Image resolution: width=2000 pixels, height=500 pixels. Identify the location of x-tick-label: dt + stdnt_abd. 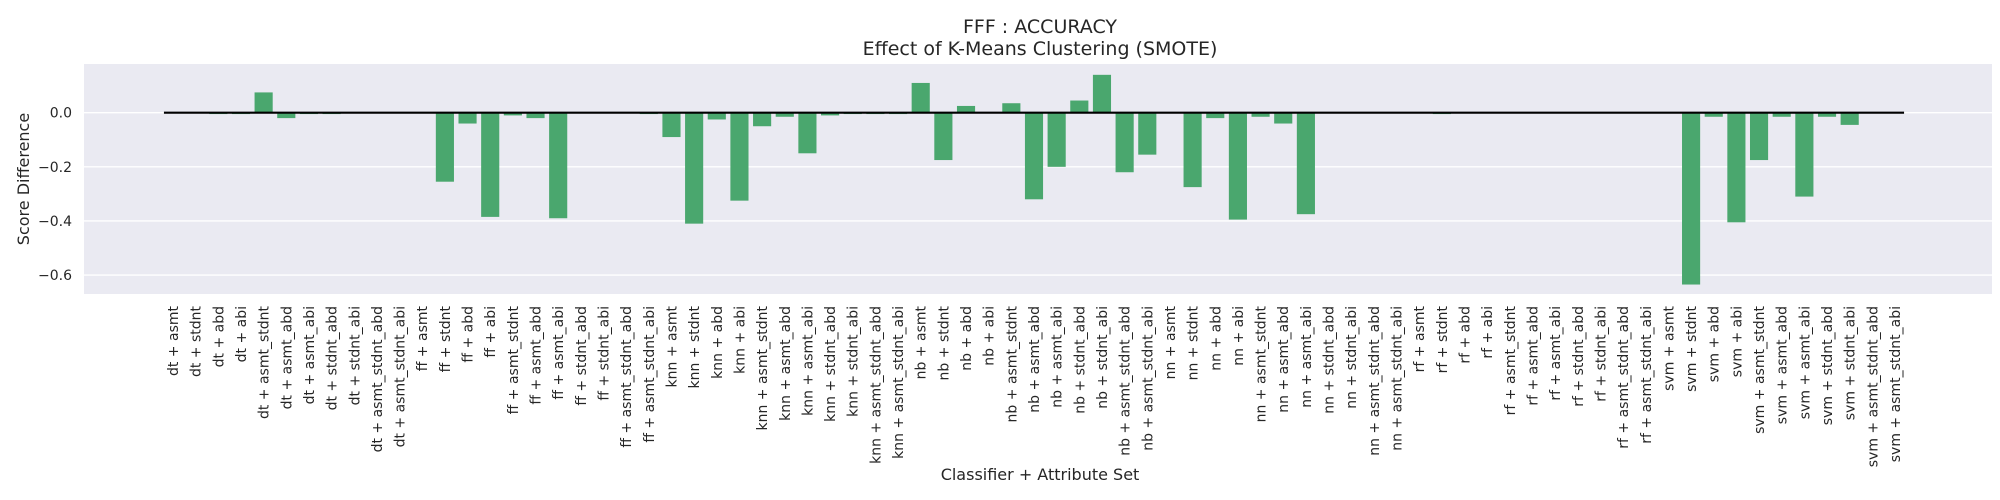
(333, 358).